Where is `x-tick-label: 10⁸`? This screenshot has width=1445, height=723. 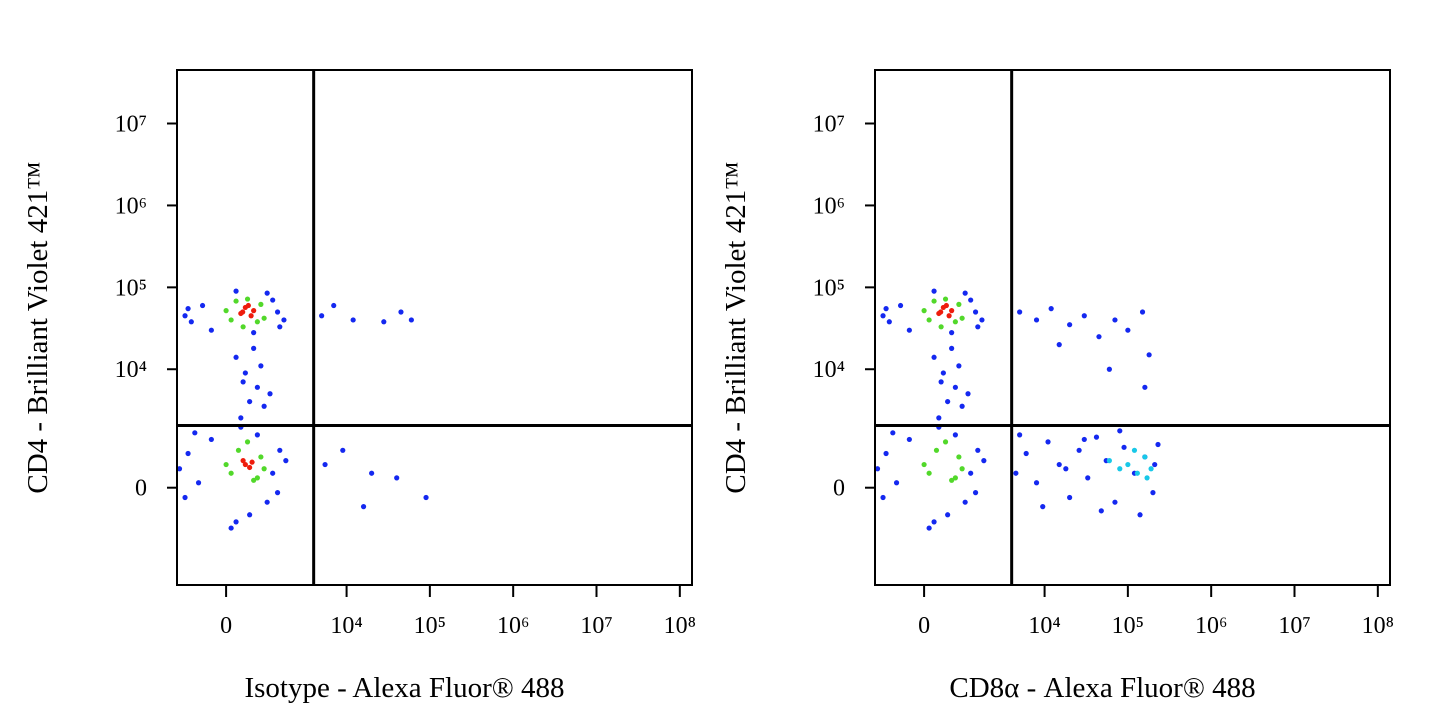
x-tick-label: 10⁸ is located at coordinates (680, 626).